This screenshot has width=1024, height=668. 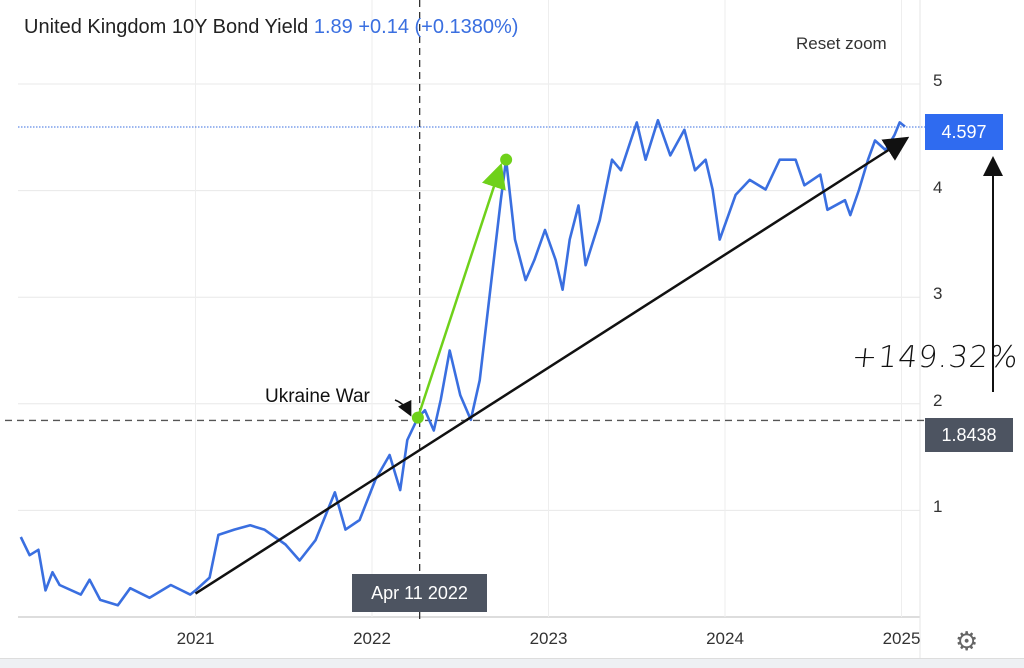 What do you see at coordinates (403, 408) in the screenshot?
I see `ukraine-pointer-arrow` at bounding box center [403, 408].